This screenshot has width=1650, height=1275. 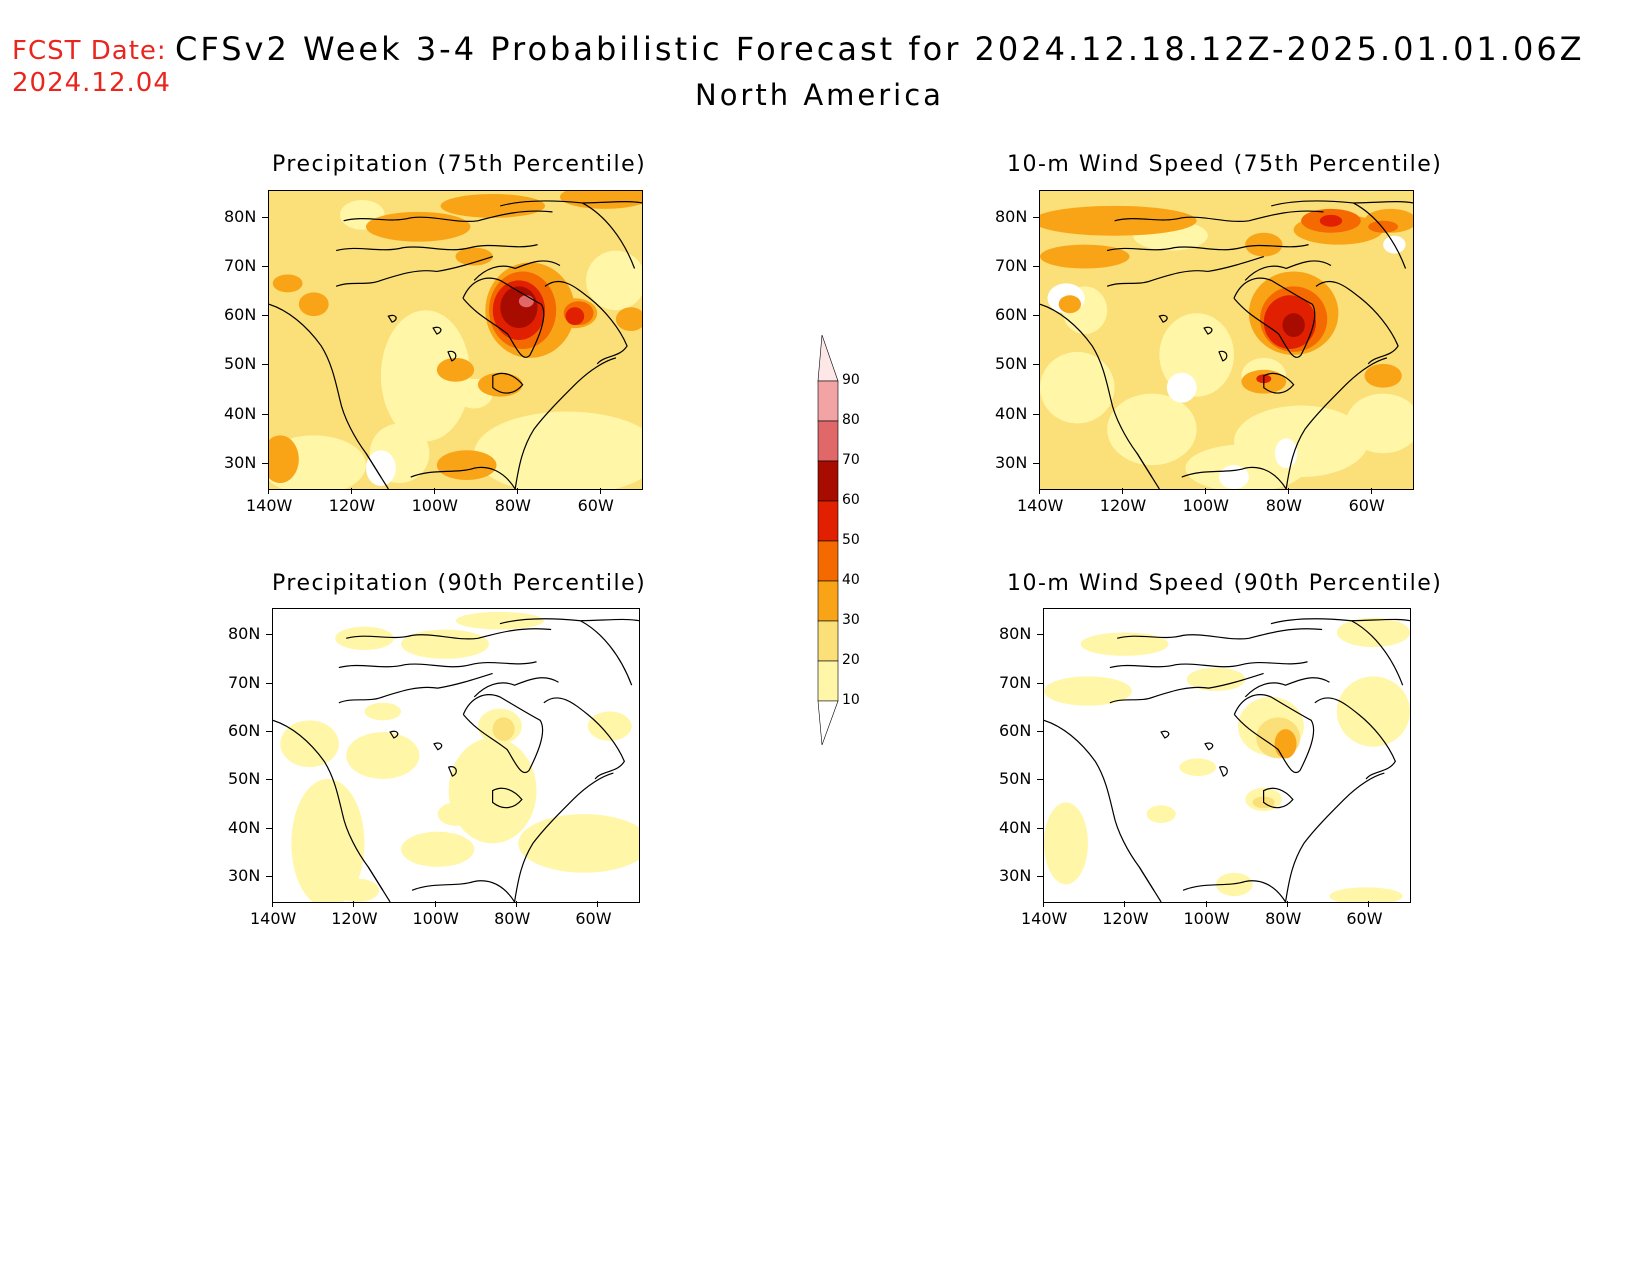 I want to click on map-precip90, so click(x=456, y=755).